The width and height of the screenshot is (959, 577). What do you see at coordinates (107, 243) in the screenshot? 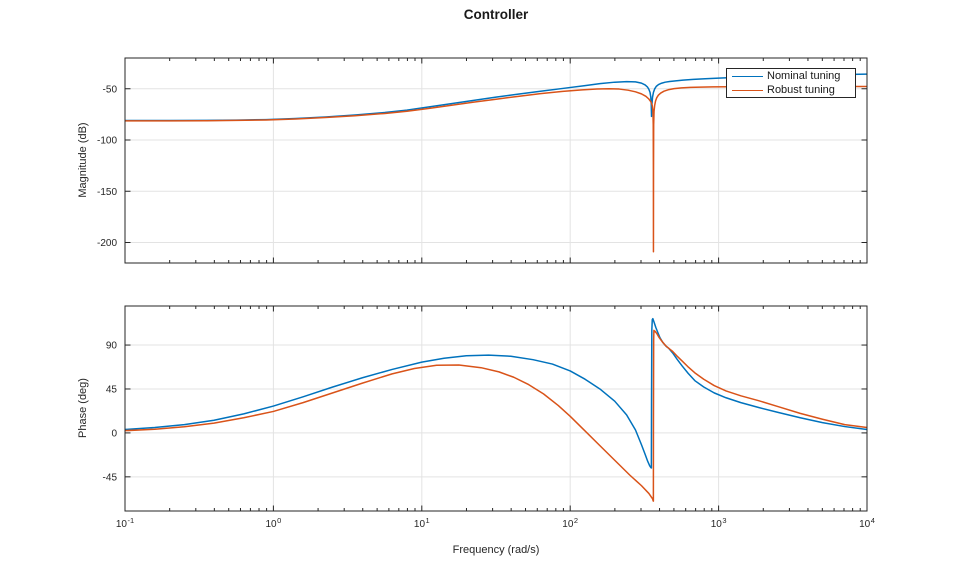
I see `y-tick-label: -200` at bounding box center [107, 243].